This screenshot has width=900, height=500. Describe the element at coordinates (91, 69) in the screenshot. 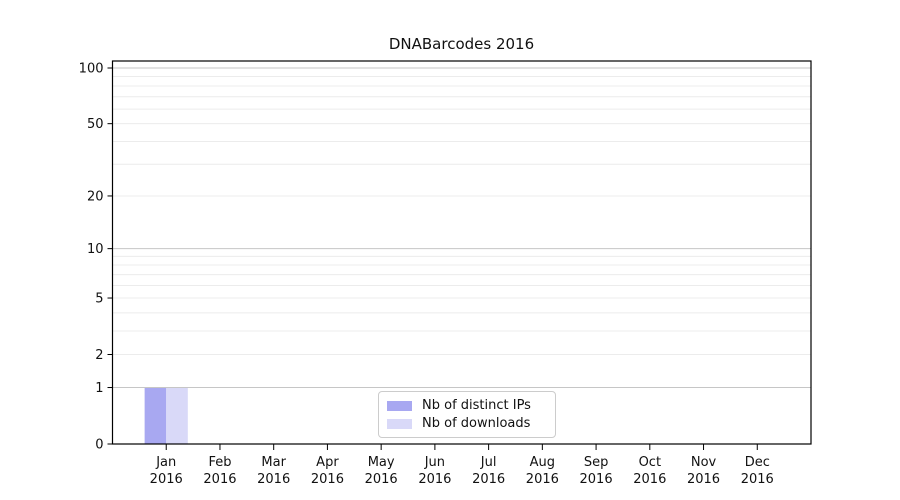

I see `y-tick-label: 100` at that location.